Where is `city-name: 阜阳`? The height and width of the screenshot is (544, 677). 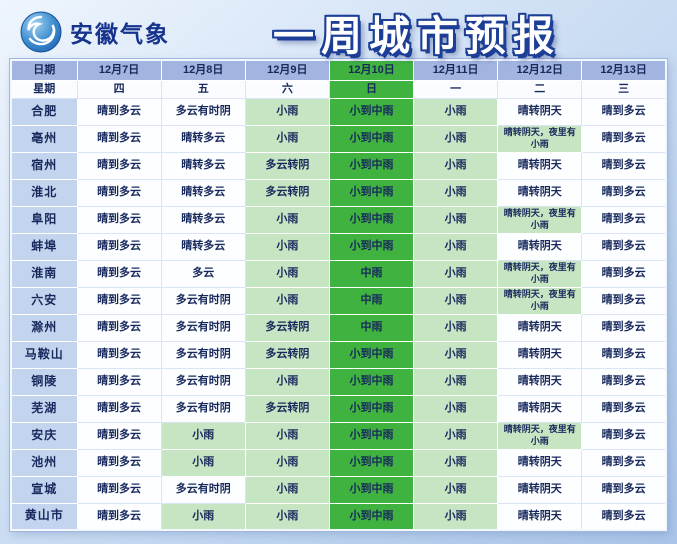 city-name: 阜阳 is located at coordinates (44, 219).